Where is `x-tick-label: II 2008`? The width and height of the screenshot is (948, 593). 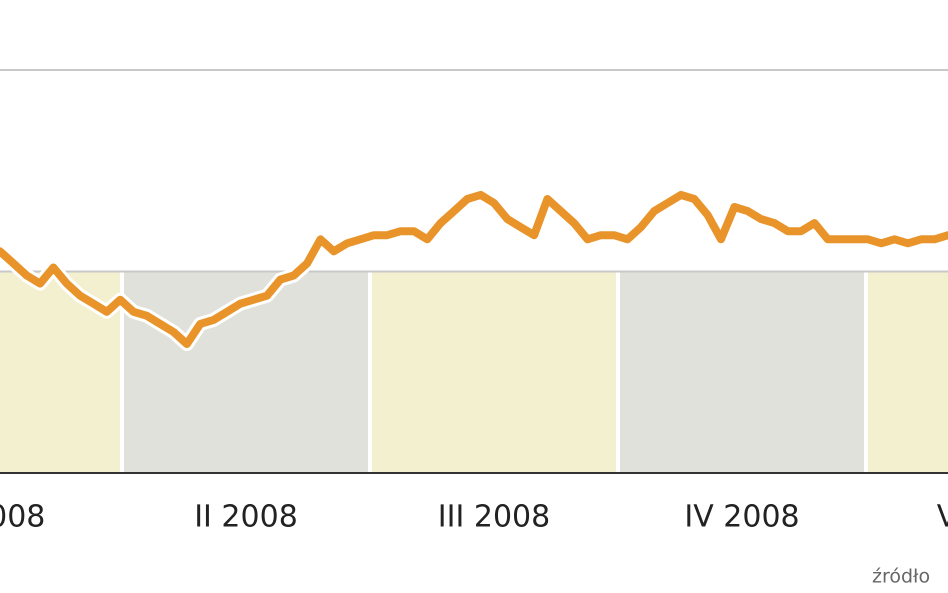
x-tick-label: II 2008 is located at coordinates (246, 517).